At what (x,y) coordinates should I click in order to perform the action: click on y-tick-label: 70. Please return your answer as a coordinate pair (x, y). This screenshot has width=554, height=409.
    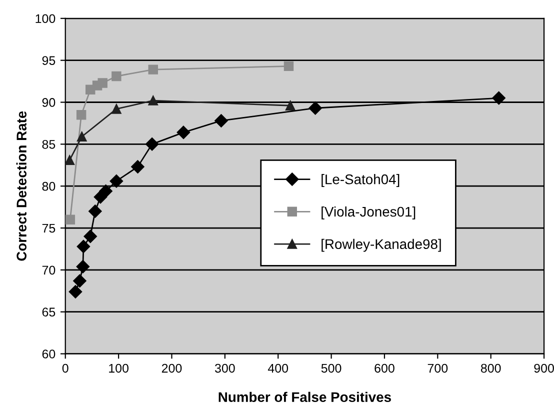
    Looking at the image, I should click on (49, 270).